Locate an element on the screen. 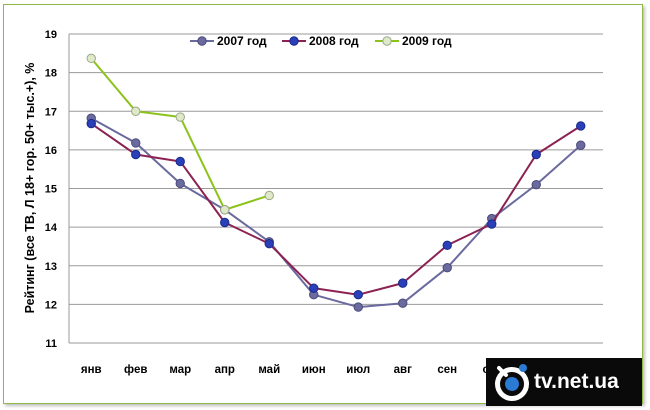 This screenshot has width=650, height=410. watermark-text: tv.net.ua is located at coordinates (576, 381).